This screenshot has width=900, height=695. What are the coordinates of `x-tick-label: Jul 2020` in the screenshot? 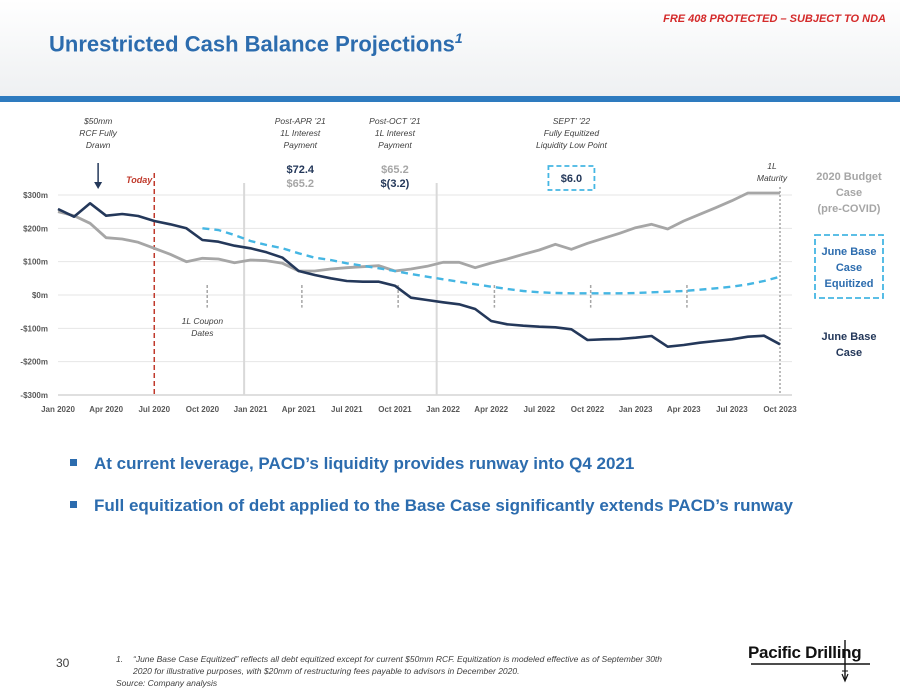 It's located at (154, 409).